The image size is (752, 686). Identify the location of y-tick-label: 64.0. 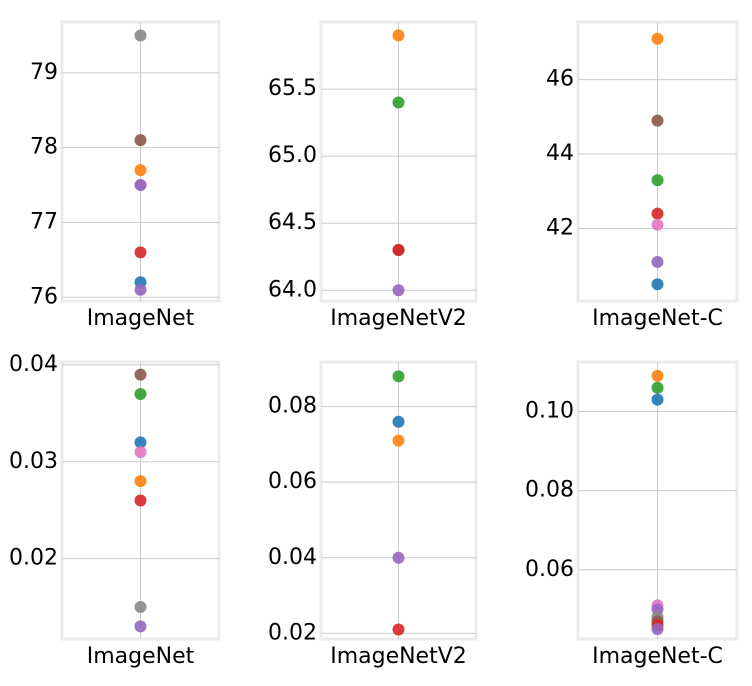
(292, 289).